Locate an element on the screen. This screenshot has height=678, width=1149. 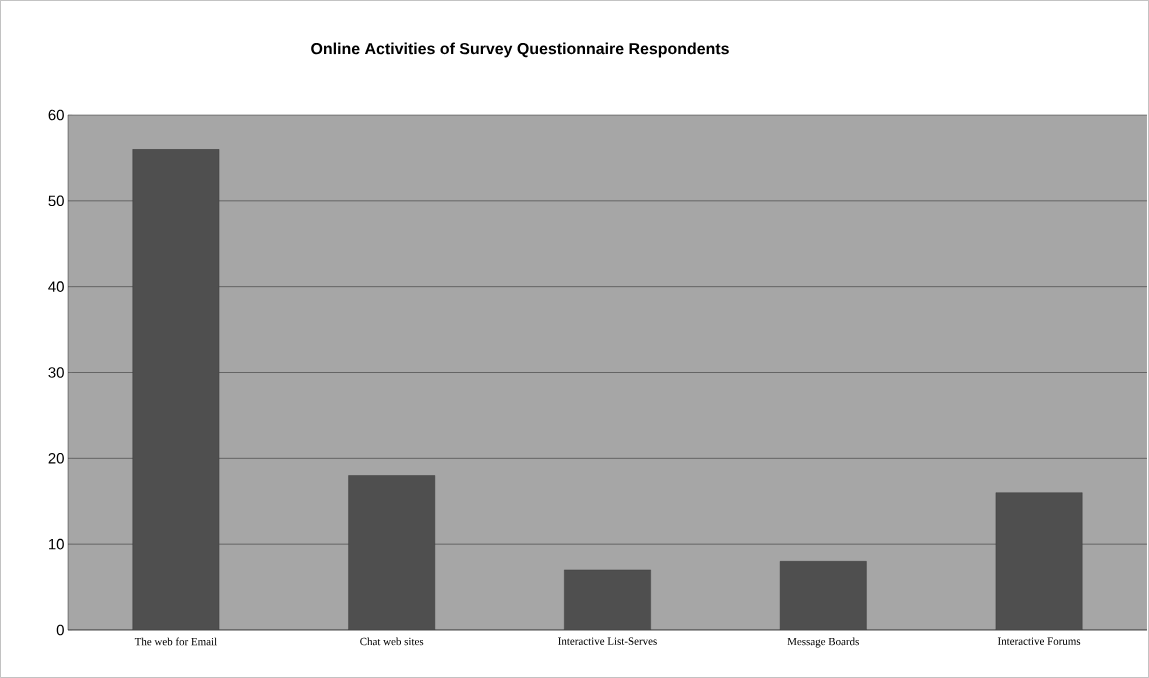
y-tick-label: 60 is located at coordinates (56, 115).